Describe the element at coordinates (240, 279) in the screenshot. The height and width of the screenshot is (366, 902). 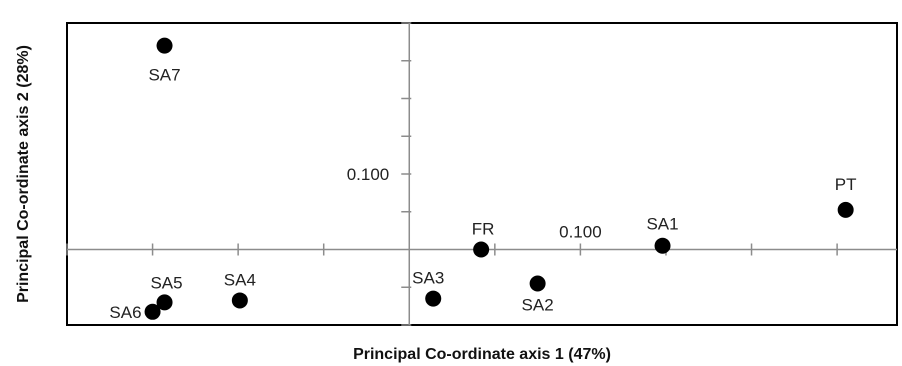
I see `point-label: SA4` at that location.